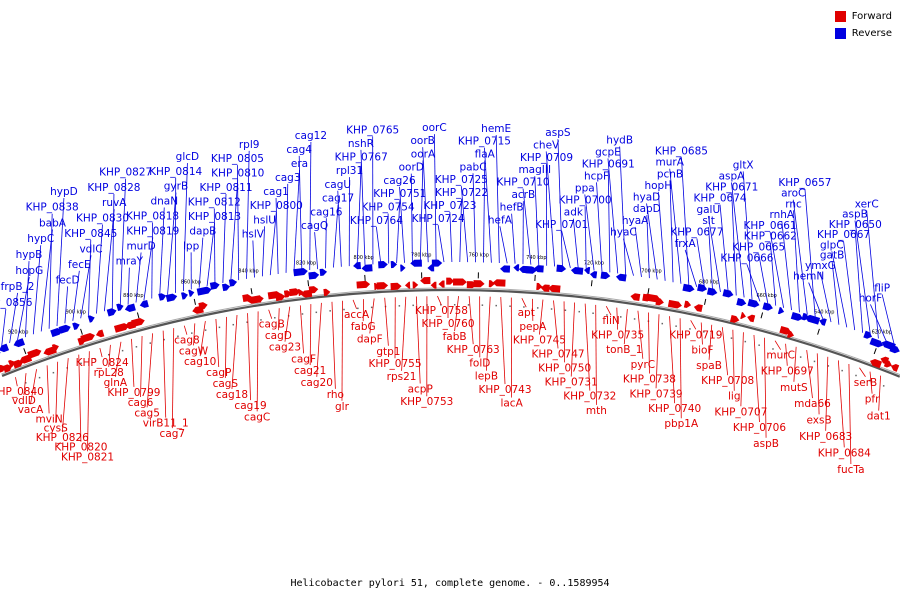  I want to click on gene-label-pfr: pfr, so click(872, 400).